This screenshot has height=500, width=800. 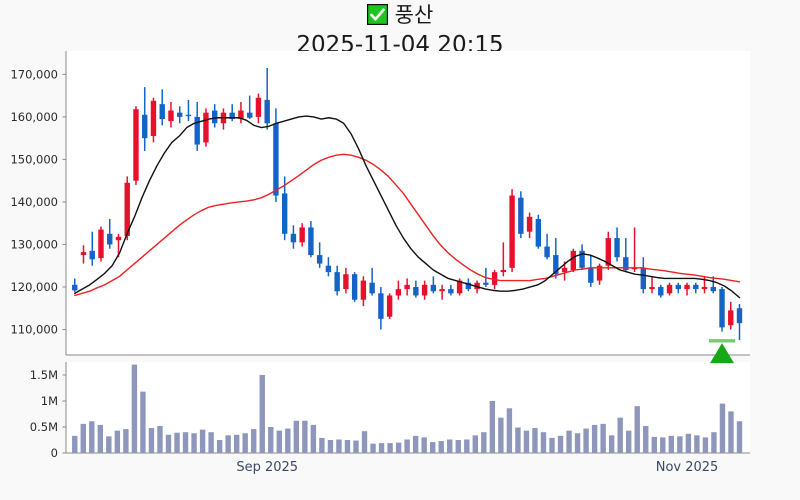 What do you see at coordinates (34, 202) in the screenshot?
I see `price-ytick-label: 140,000` at bounding box center [34, 202].